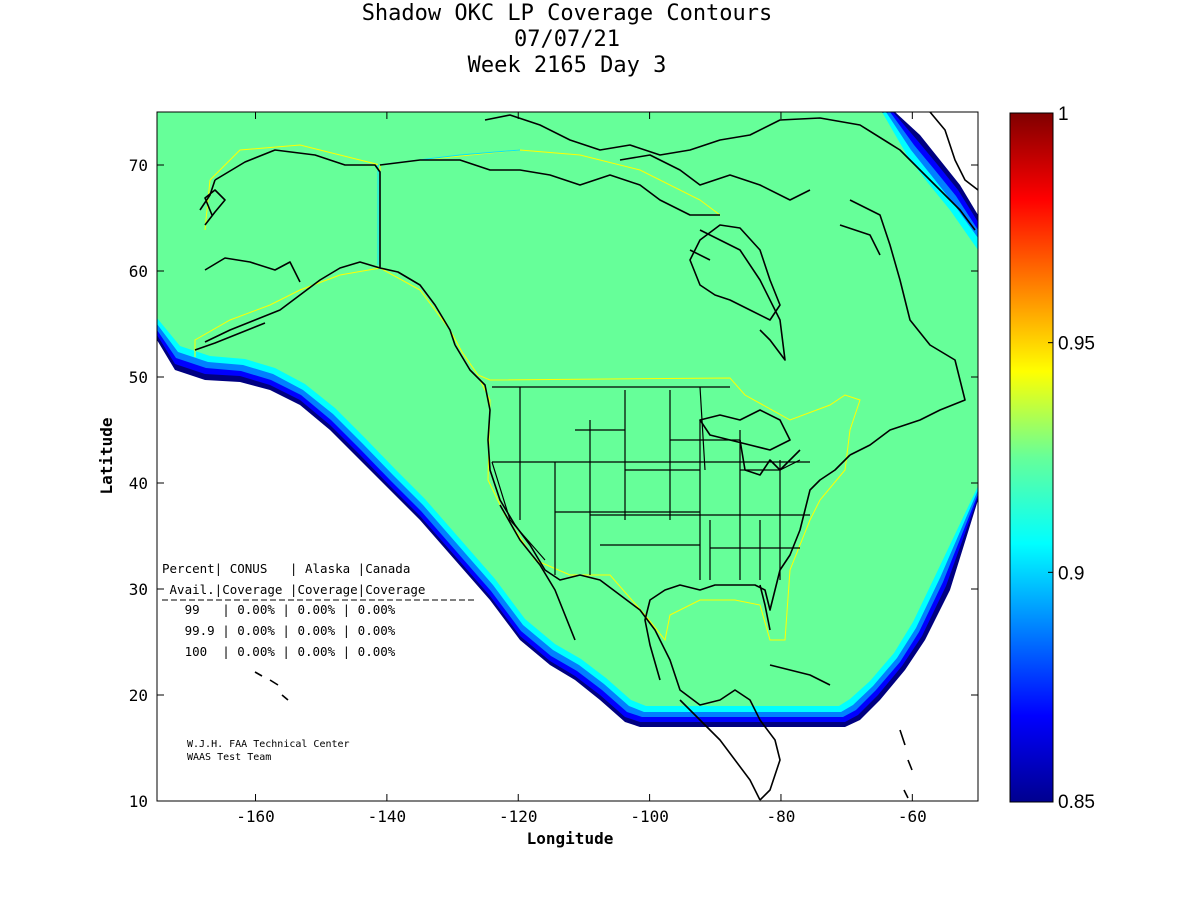 The image size is (1200, 900). What do you see at coordinates (518, 816) in the screenshot?
I see `x-tick-label: -120` at bounding box center [518, 816].